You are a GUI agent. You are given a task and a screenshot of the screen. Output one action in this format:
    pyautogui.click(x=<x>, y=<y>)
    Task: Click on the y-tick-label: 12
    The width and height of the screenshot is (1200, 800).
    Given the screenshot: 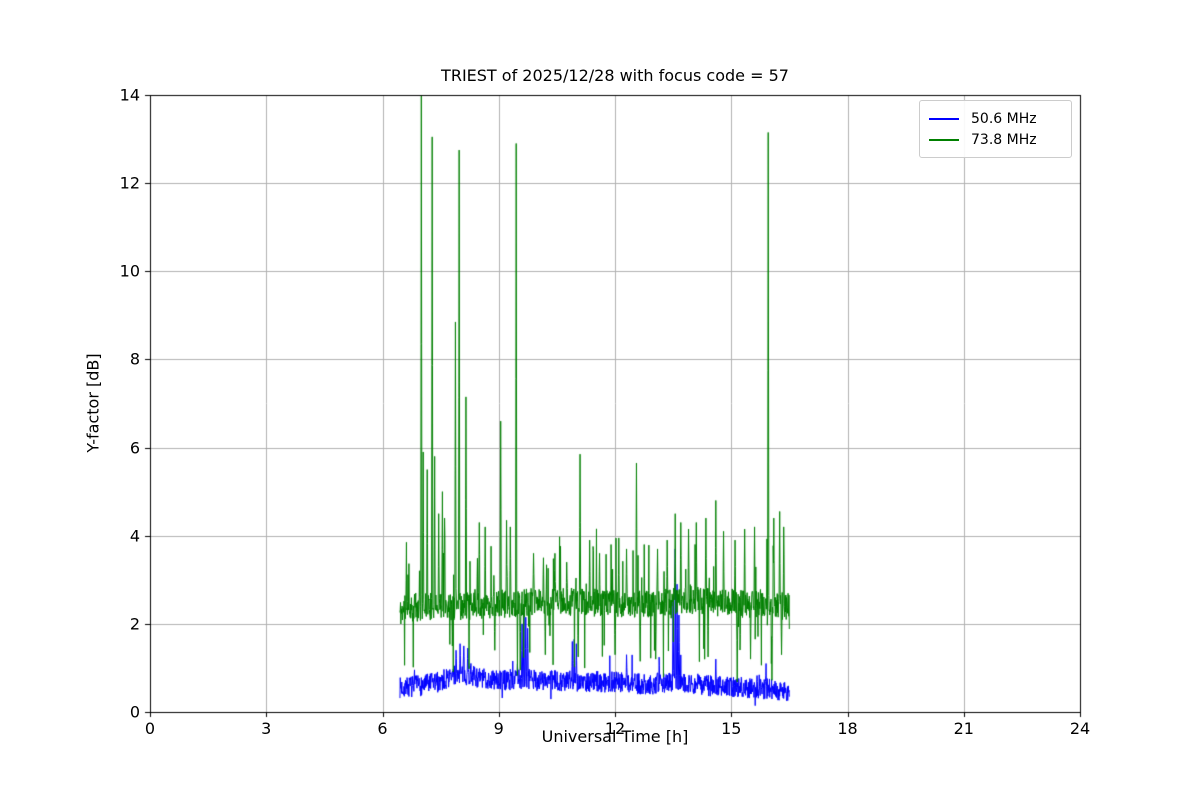 What is the action you would take?
    pyautogui.click(x=129, y=183)
    